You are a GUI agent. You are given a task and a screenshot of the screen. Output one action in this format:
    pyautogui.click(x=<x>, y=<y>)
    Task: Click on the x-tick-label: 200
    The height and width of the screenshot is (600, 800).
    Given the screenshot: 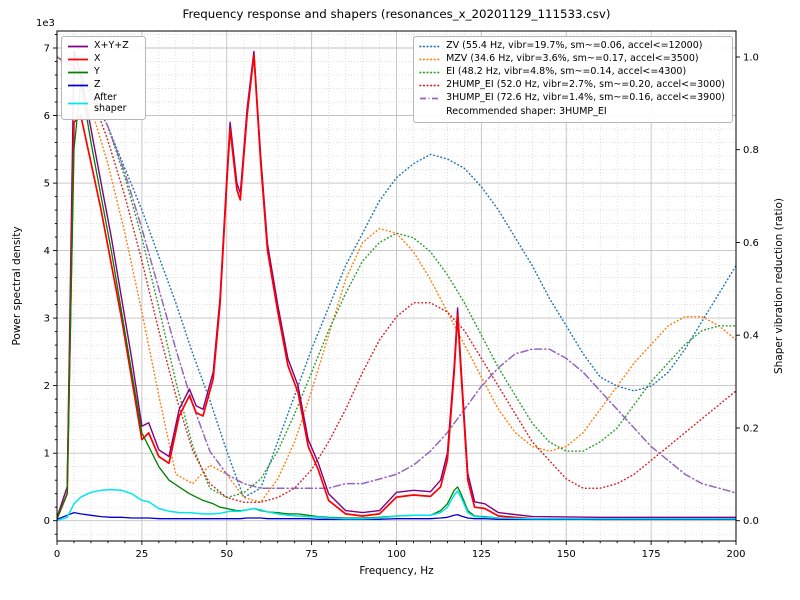 What is the action you would take?
    pyautogui.click(x=735, y=554)
    